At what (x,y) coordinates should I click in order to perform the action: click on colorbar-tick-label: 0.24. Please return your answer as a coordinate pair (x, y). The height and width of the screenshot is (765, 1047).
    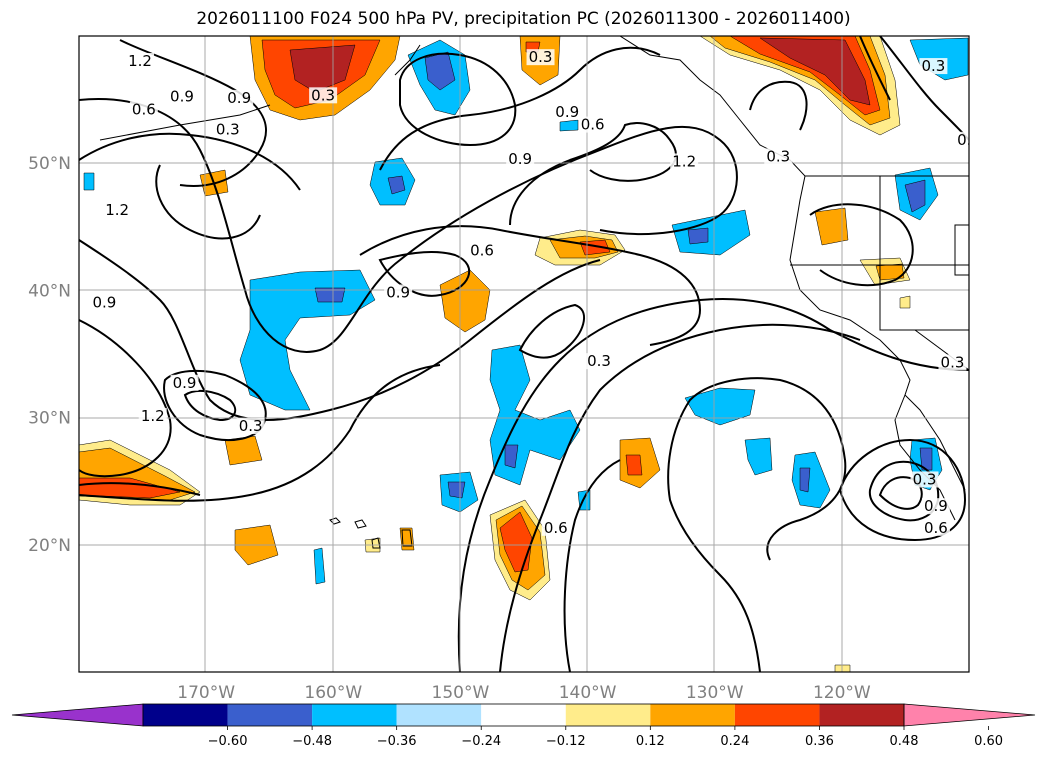
    Looking at the image, I should click on (734, 741).